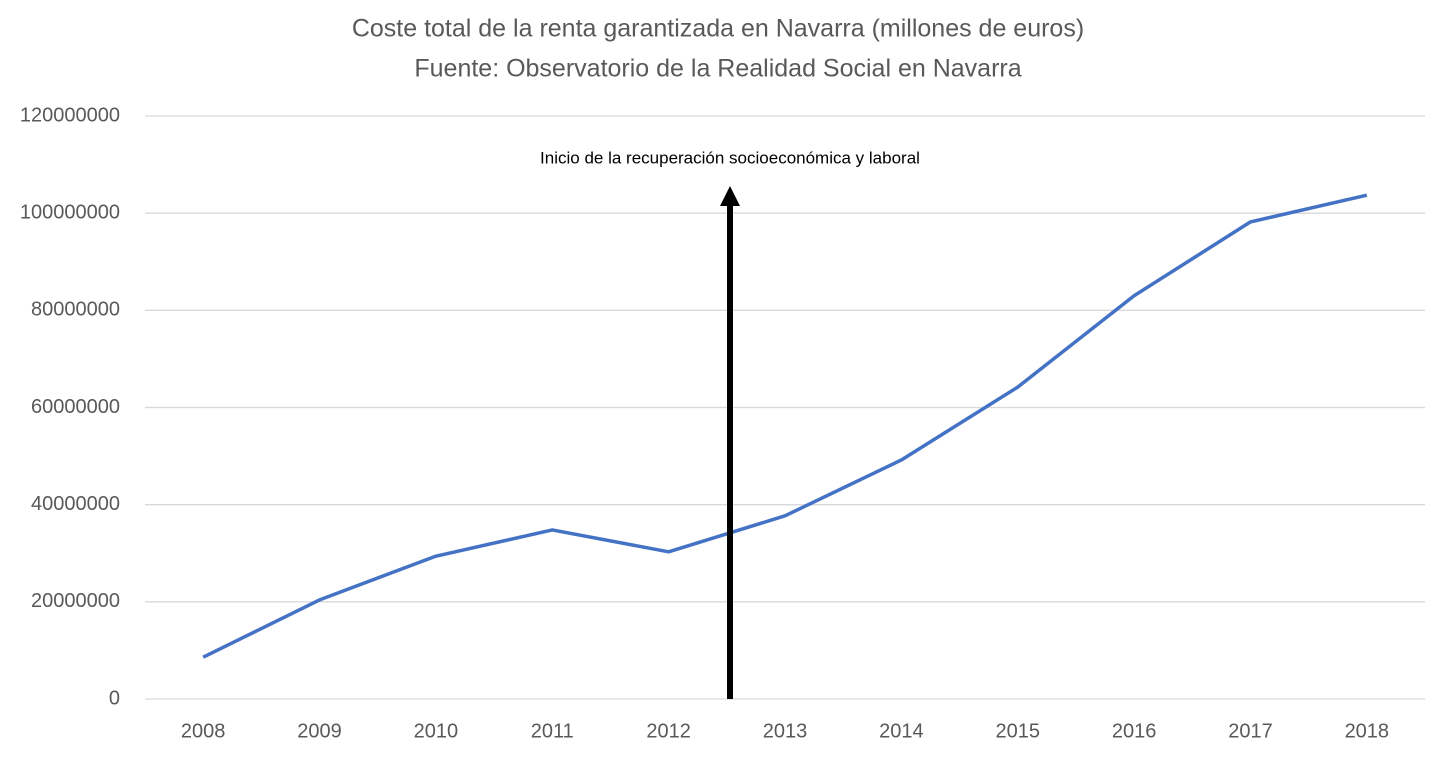 This screenshot has width=1445, height=759. Describe the element at coordinates (75, 310) in the screenshot. I see `y-tick-label: 80000000` at that location.